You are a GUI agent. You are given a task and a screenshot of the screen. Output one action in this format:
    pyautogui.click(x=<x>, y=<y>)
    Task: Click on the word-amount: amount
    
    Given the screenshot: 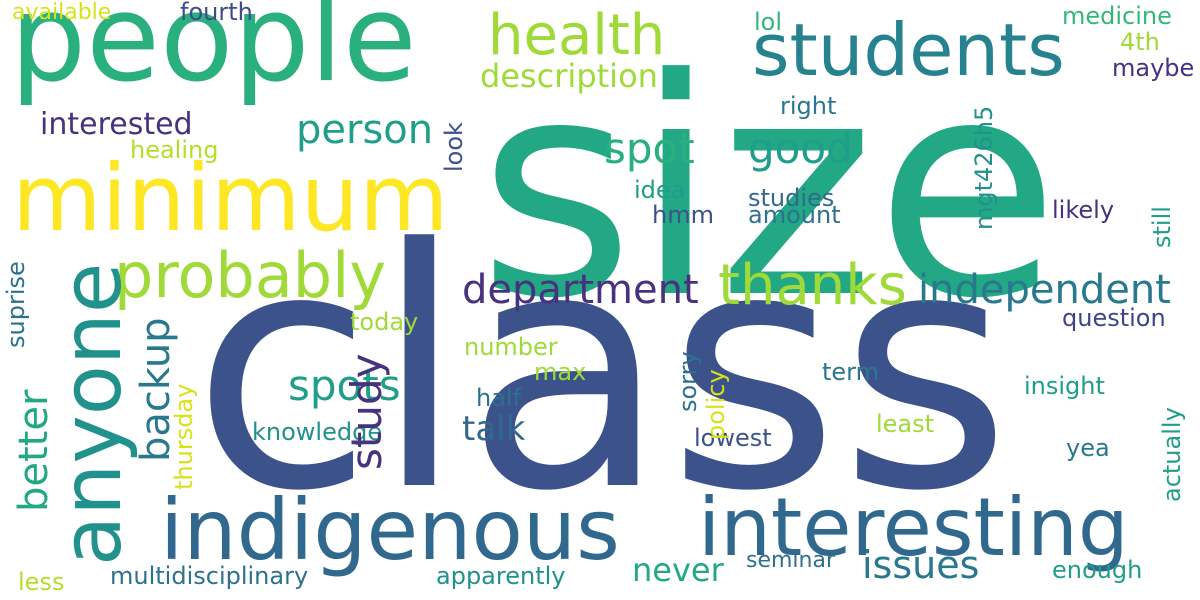 What is the action you would take?
    pyautogui.click(x=794, y=215)
    